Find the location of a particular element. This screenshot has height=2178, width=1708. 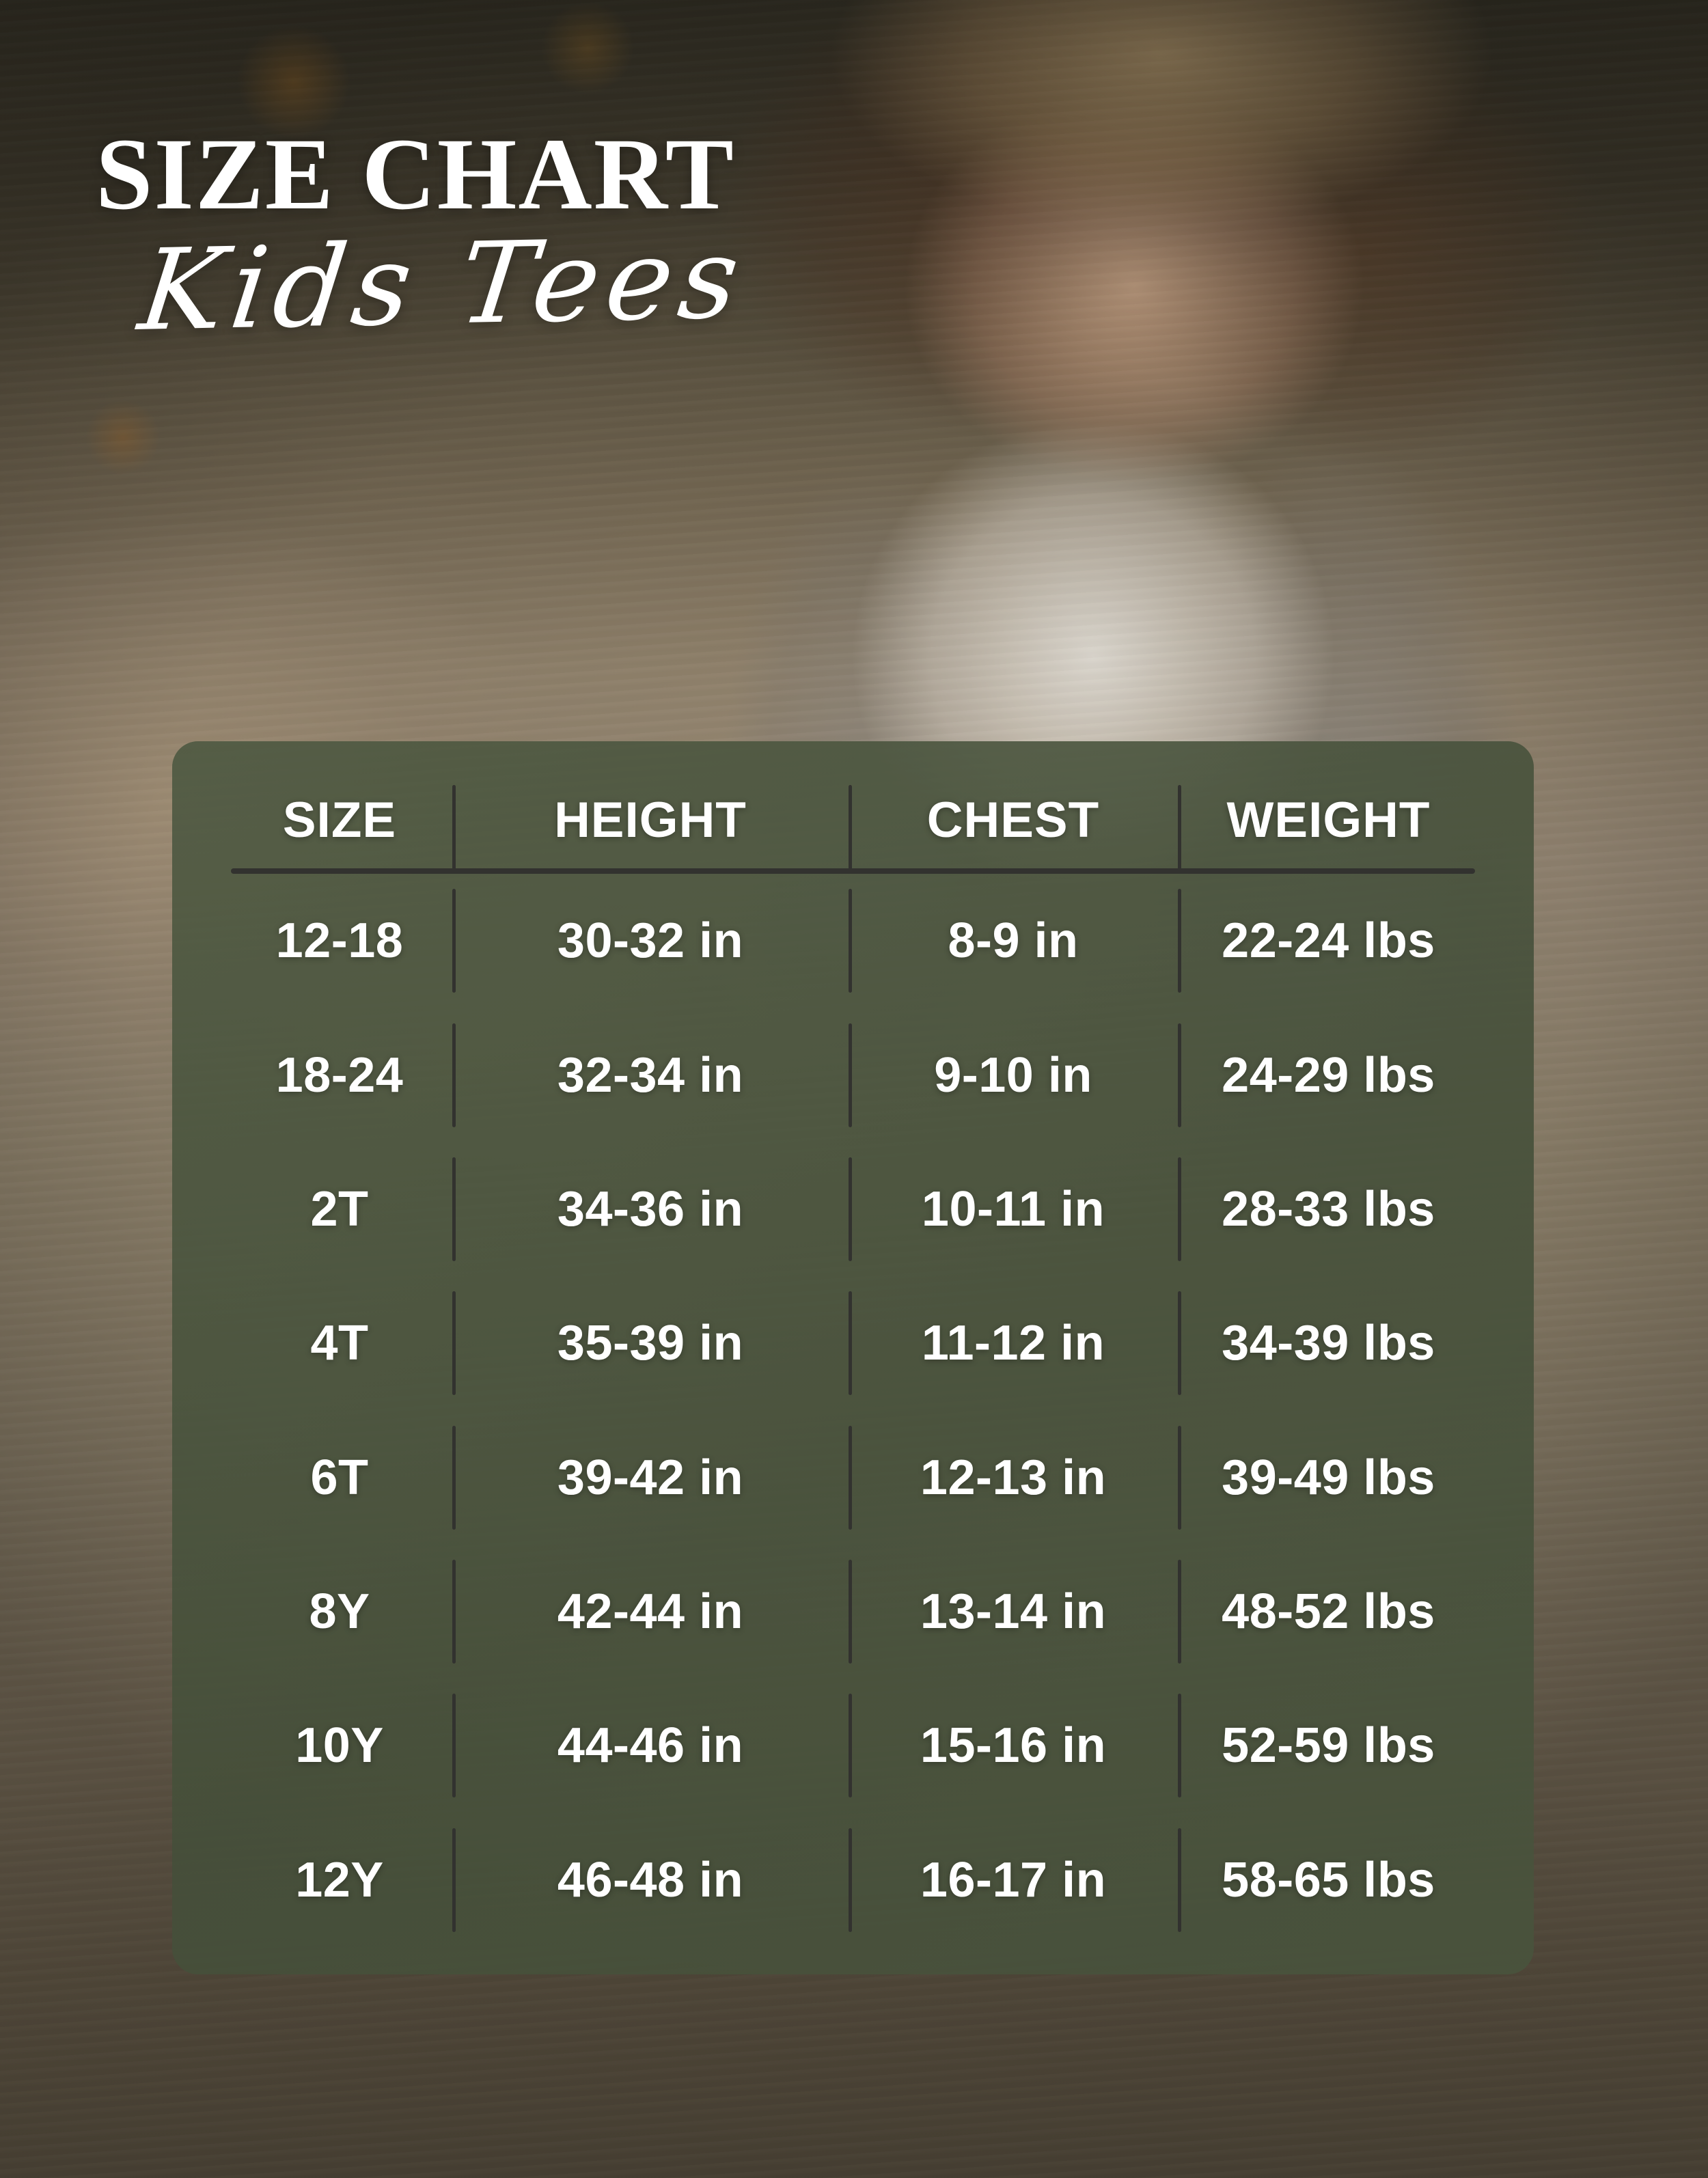

cell-size: 12-18 is located at coordinates (339, 941).